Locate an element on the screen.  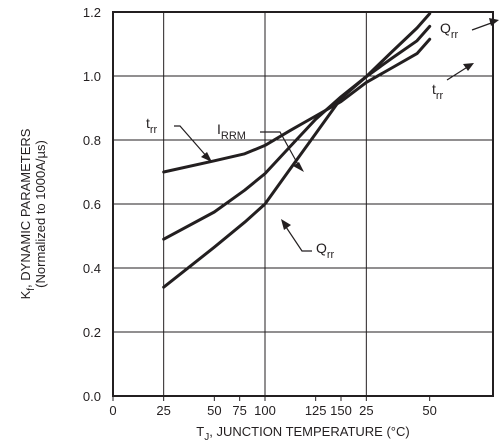
annotation-trr-left: trr is located at coordinates (152, 125).